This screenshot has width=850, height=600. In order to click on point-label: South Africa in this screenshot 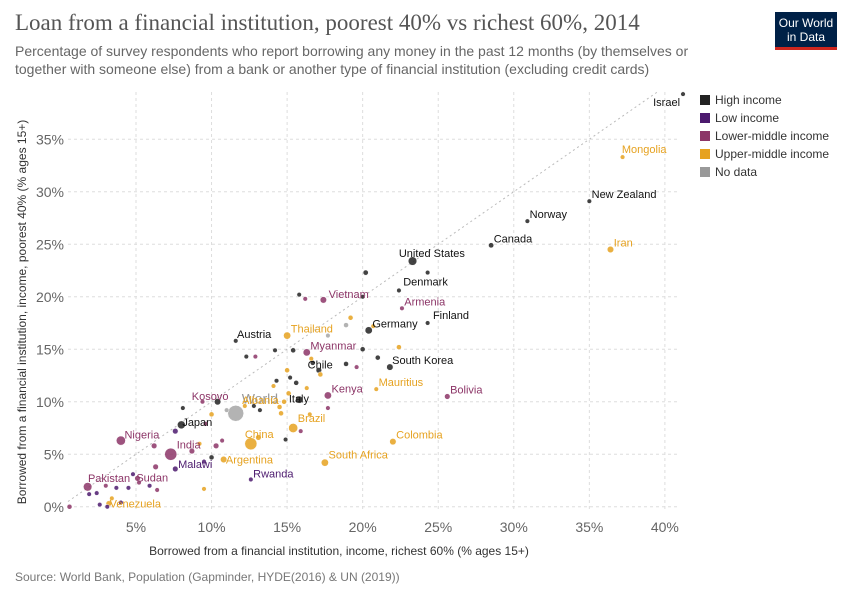, I will do `click(359, 456)`.